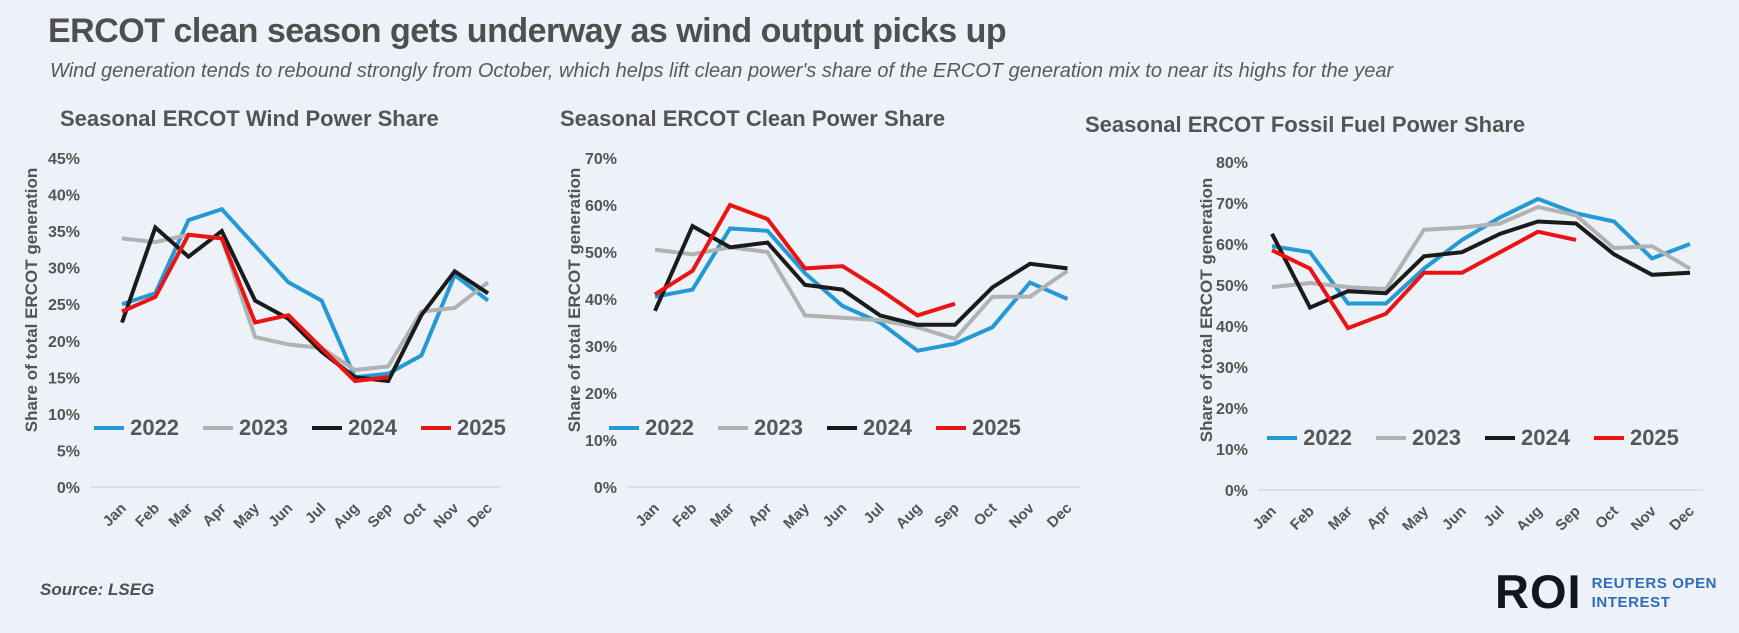  I want to click on source-note: Source: LSEG, so click(97, 589).